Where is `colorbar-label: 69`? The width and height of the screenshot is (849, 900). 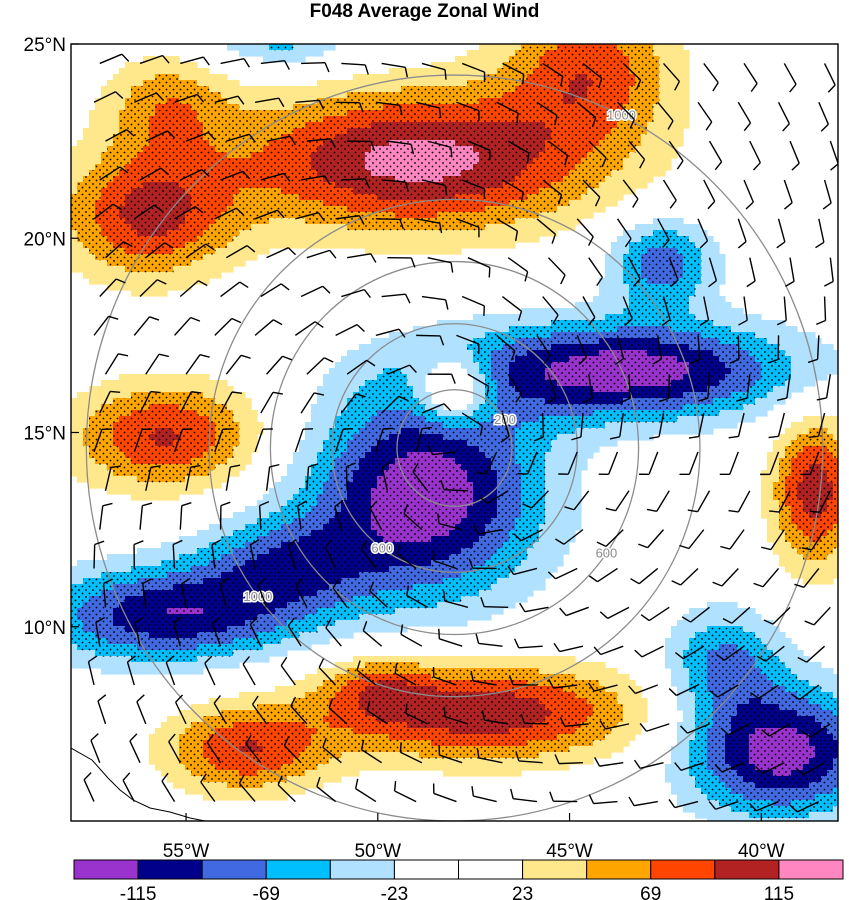 colorbar-label: 69 is located at coordinates (650, 892).